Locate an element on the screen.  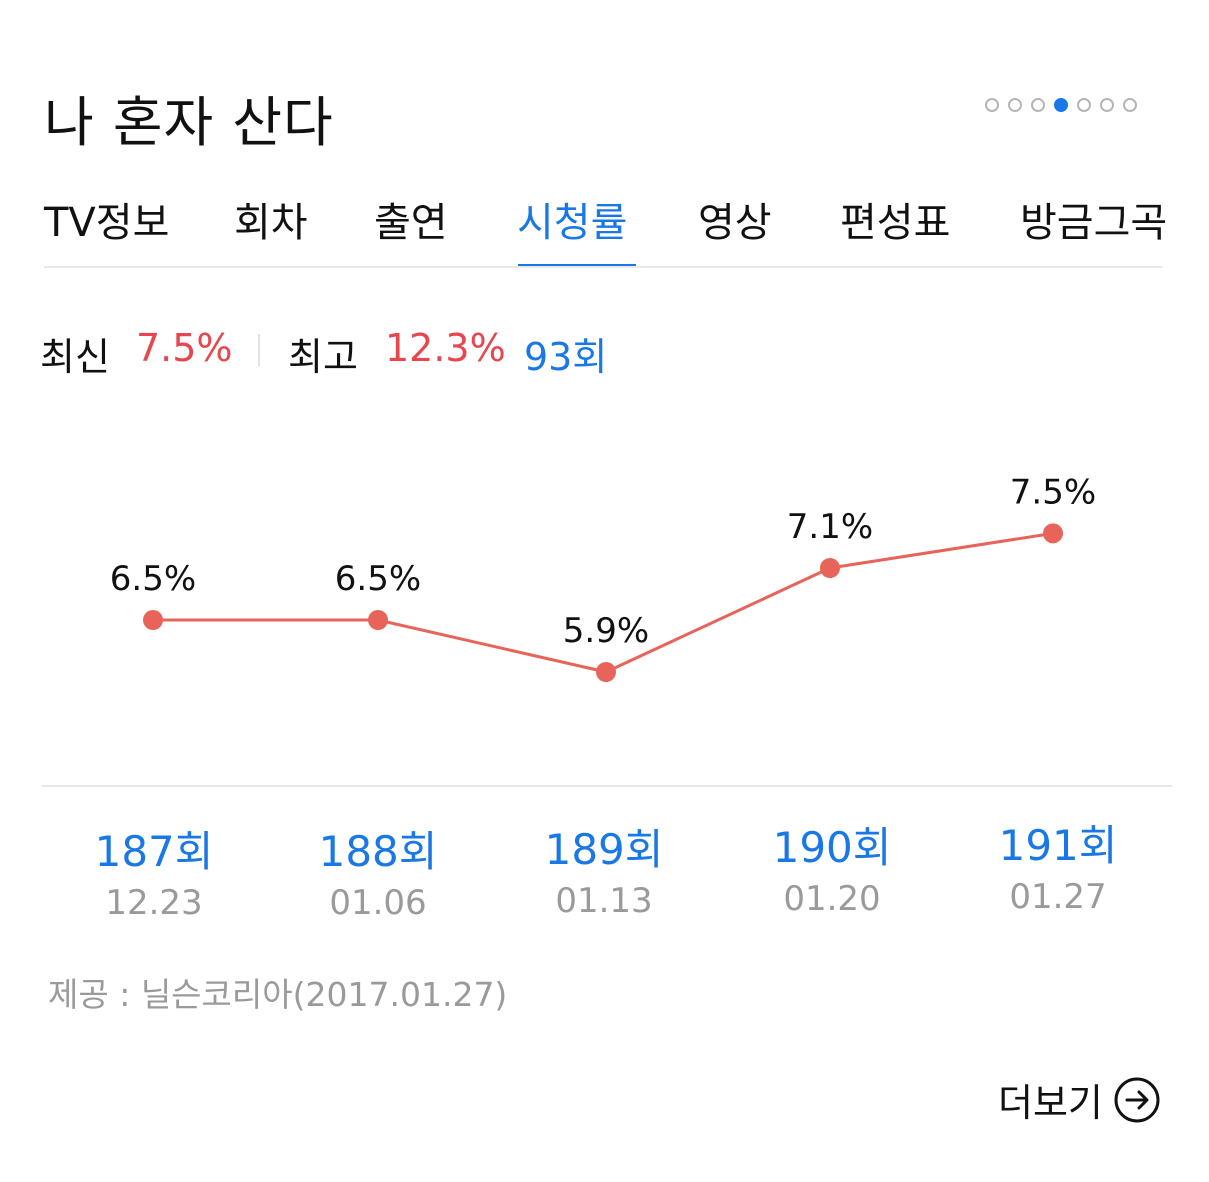
episode-item-187: 187회 12.23 is located at coordinates (154, 870).